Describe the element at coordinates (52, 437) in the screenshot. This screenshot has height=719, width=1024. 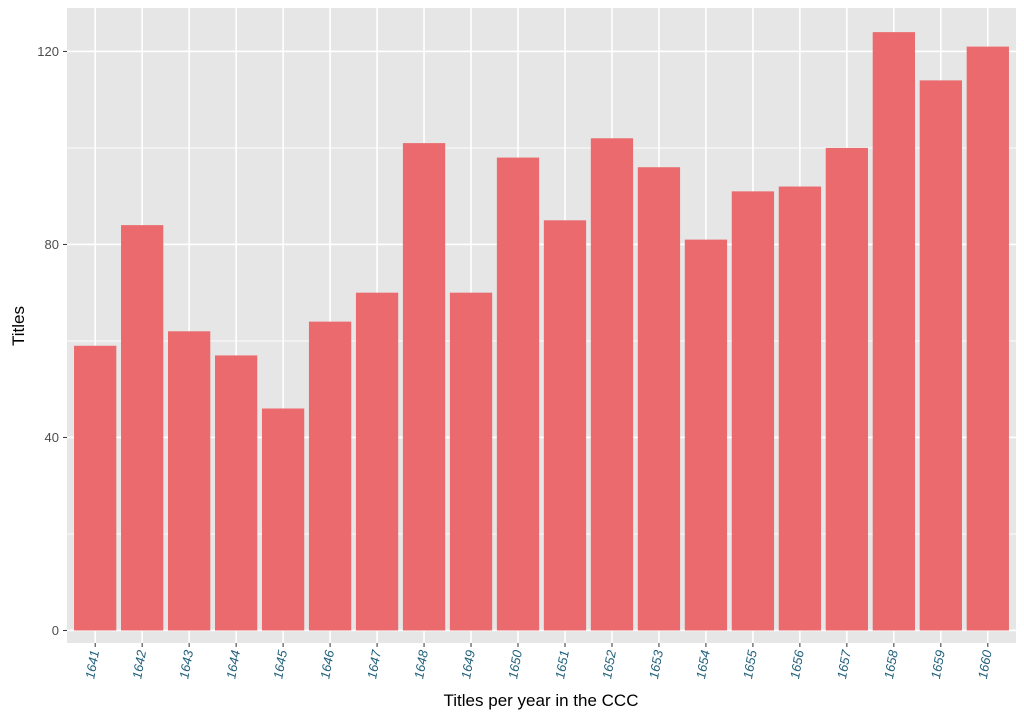
I see `y-tick-label: 40` at that location.